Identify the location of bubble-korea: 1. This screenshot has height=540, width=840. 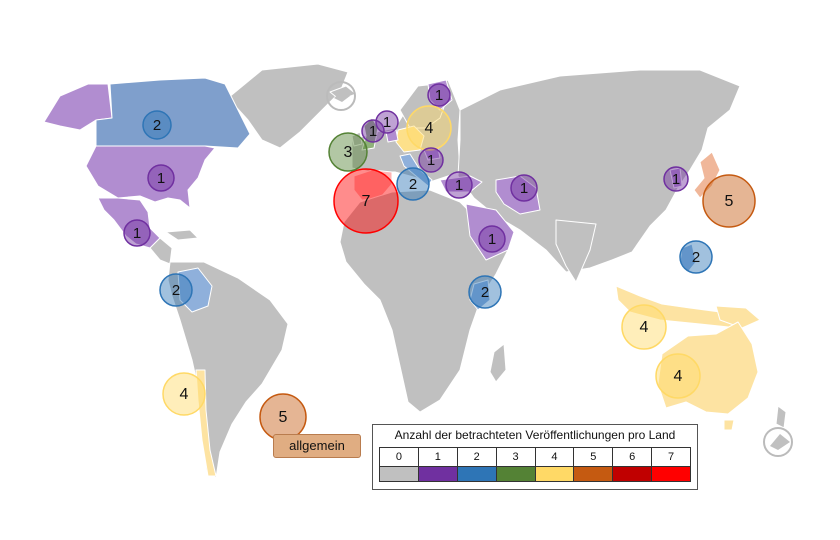
(676, 179).